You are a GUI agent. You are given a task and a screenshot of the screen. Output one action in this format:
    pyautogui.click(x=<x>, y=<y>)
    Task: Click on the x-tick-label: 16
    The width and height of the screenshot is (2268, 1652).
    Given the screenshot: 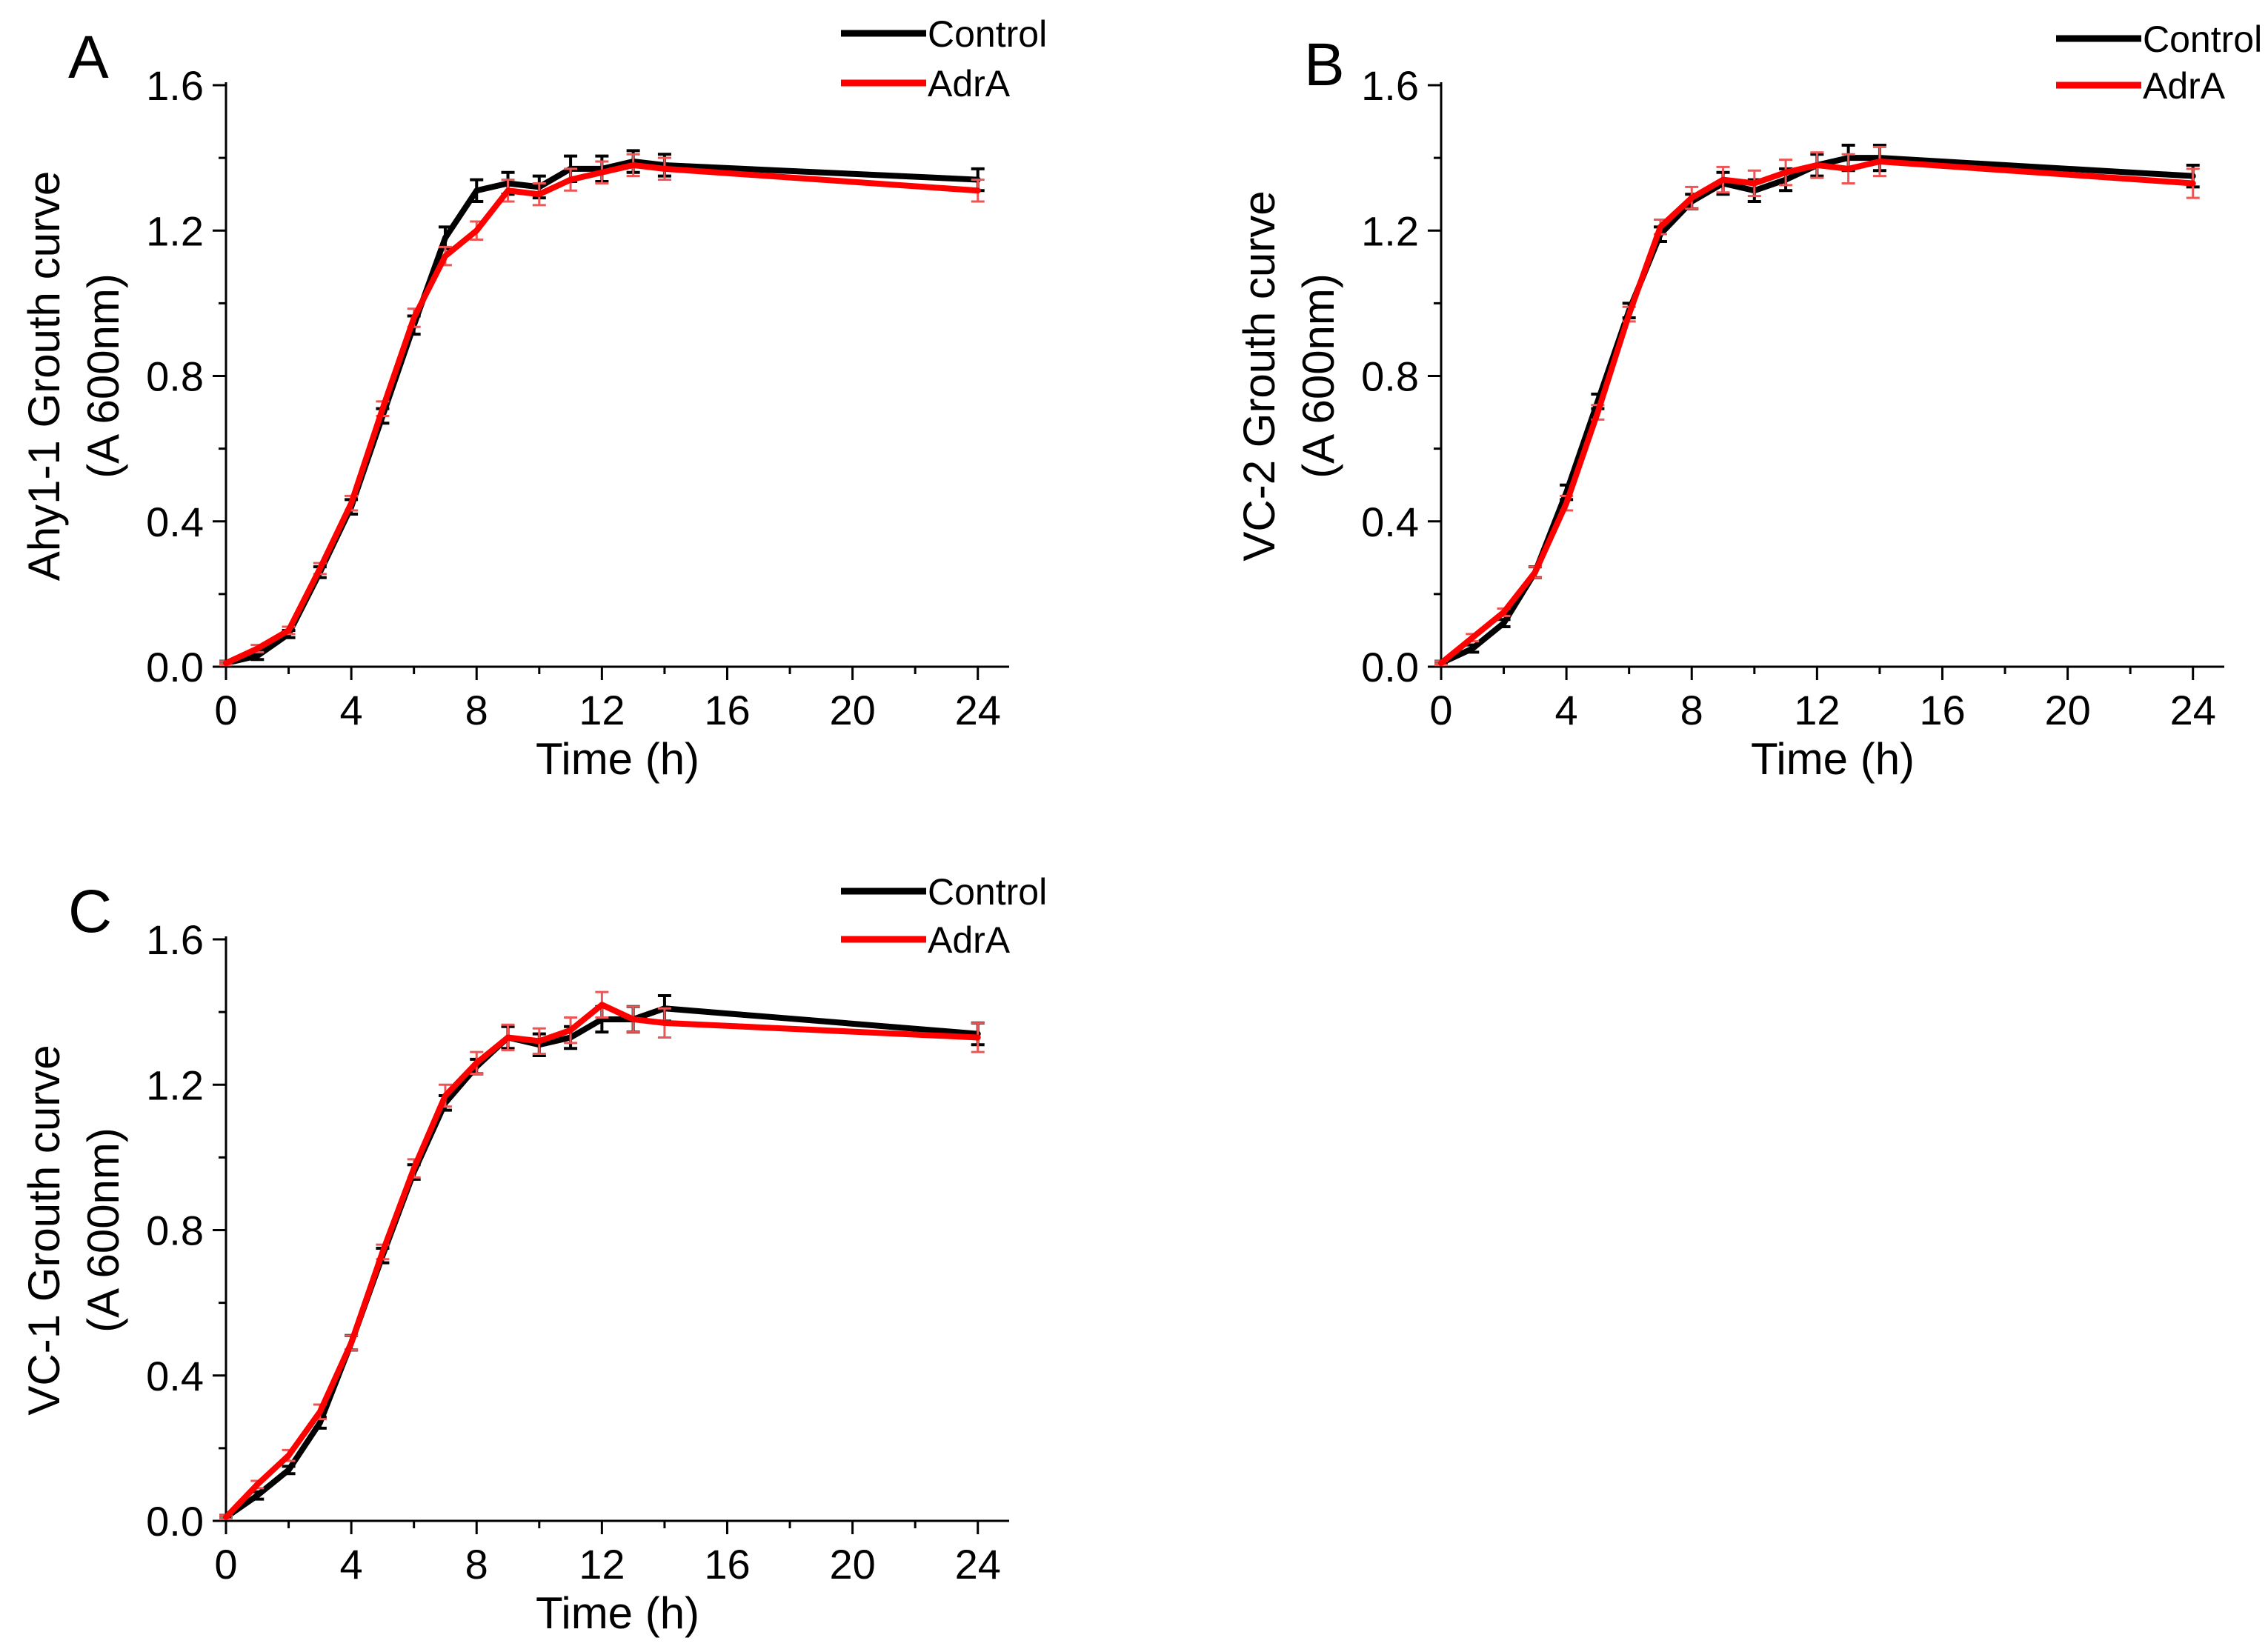 What is the action you would take?
    pyautogui.click(x=727, y=710)
    